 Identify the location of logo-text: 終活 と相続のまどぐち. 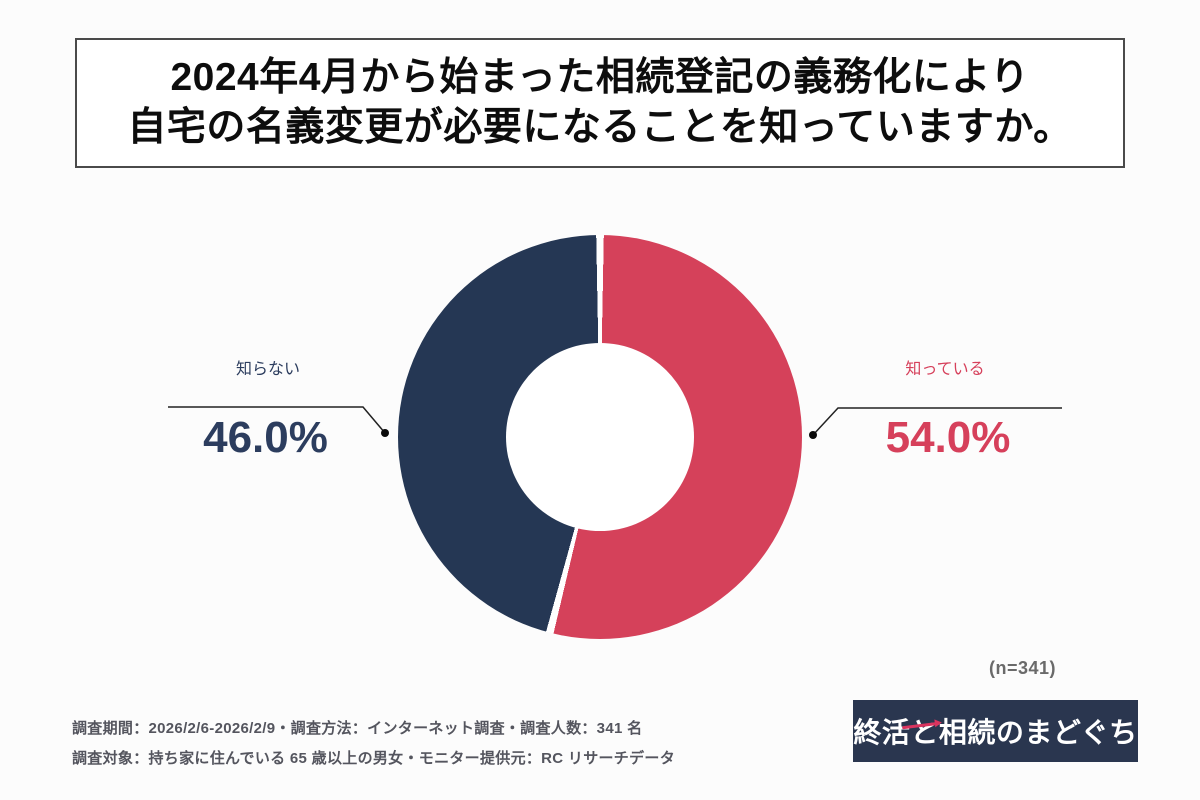
(995, 731).